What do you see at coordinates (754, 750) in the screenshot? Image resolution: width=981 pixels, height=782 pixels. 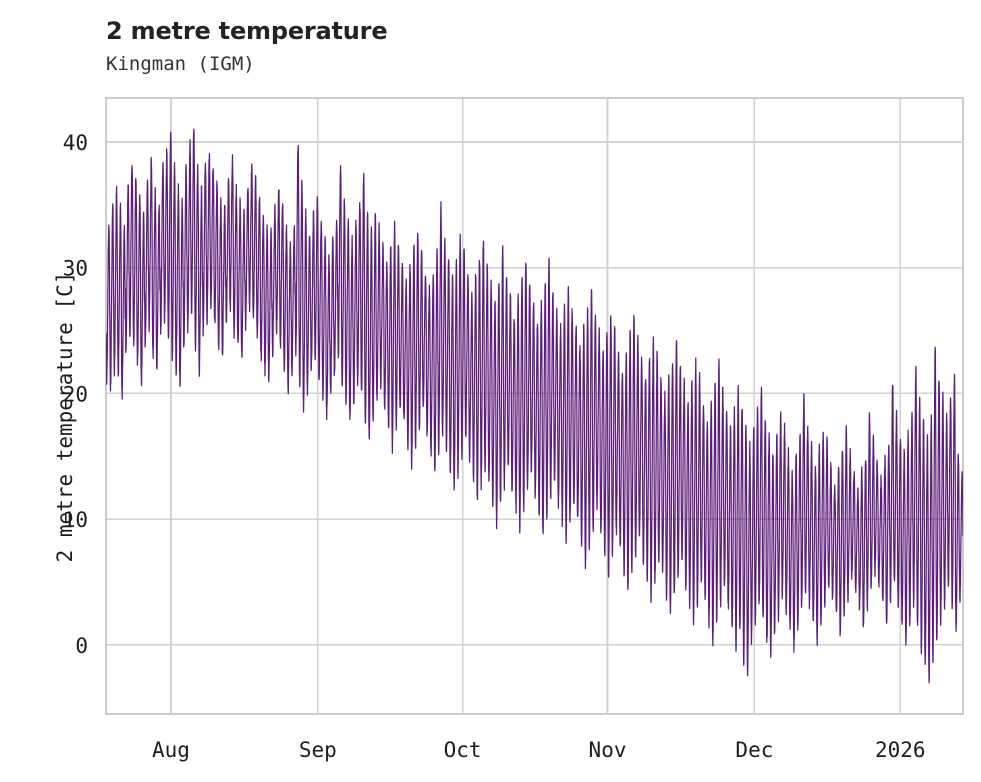 I see `svg-text: Dec` at bounding box center [754, 750].